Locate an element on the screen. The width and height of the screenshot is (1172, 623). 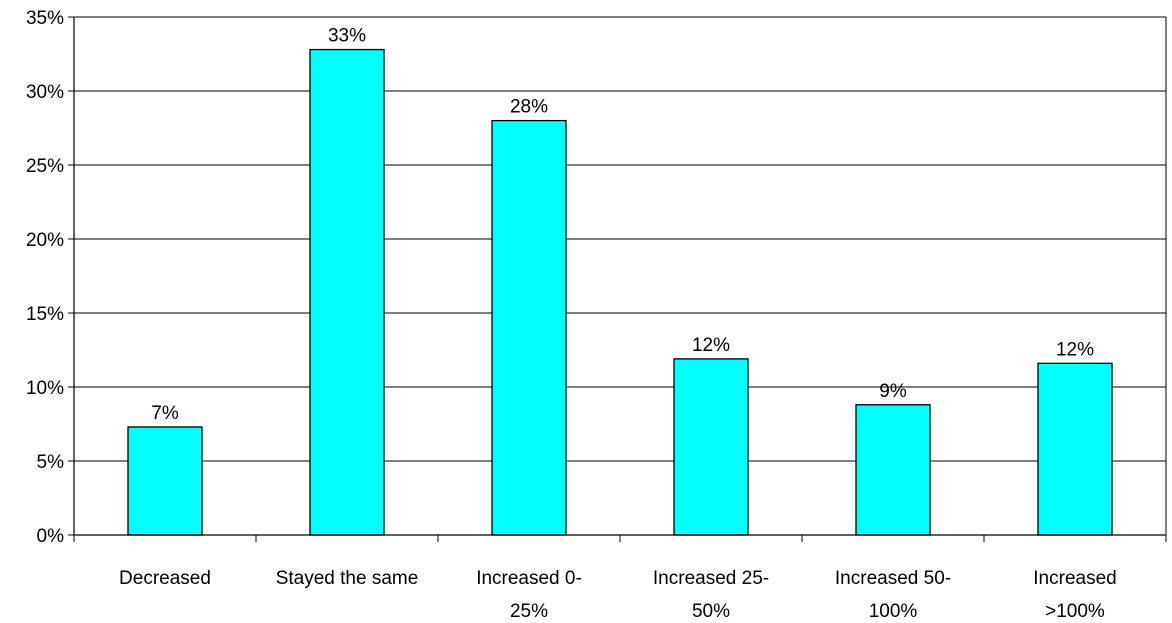
y-tick-label: 35% is located at coordinates (45, 18).